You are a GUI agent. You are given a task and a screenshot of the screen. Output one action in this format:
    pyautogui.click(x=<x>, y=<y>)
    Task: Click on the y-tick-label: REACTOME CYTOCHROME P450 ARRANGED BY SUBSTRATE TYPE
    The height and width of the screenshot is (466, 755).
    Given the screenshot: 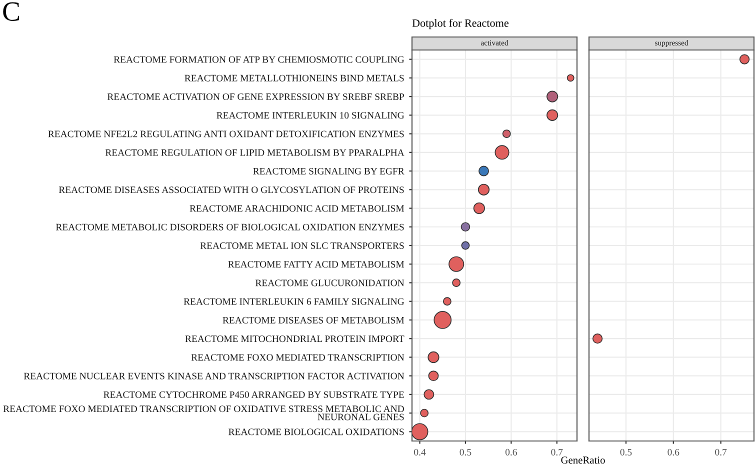 What is the action you would take?
    pyautogui.click(x=254, y=394)
    